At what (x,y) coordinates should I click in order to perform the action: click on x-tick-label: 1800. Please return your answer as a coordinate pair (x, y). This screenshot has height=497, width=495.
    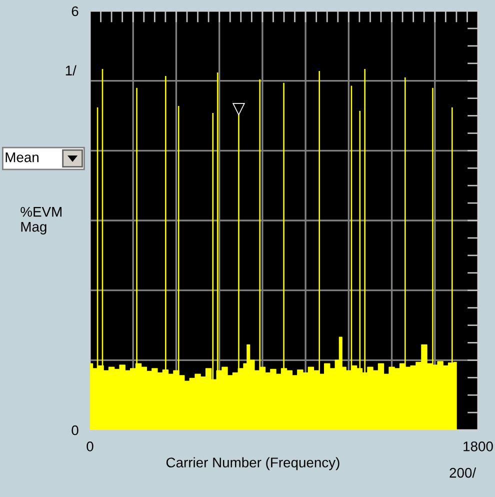
    Looking at the image, I should click on (478, 446).